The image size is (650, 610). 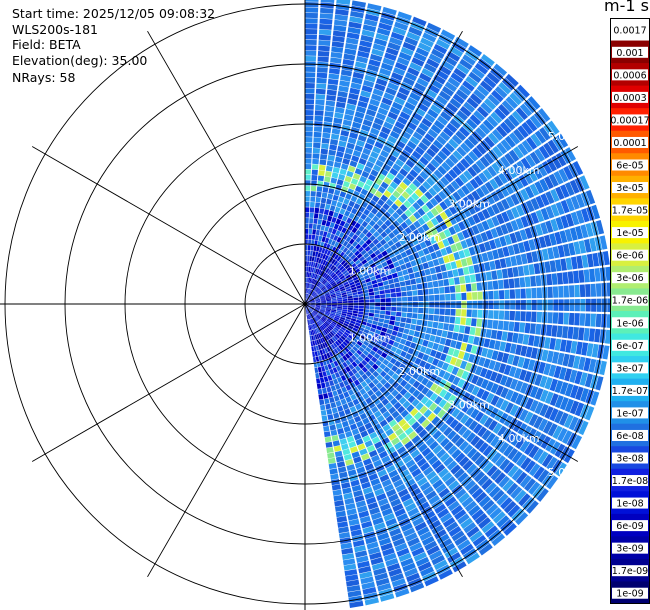 I want to click on colorbar-tick-bg, so click(x=630, y=345).